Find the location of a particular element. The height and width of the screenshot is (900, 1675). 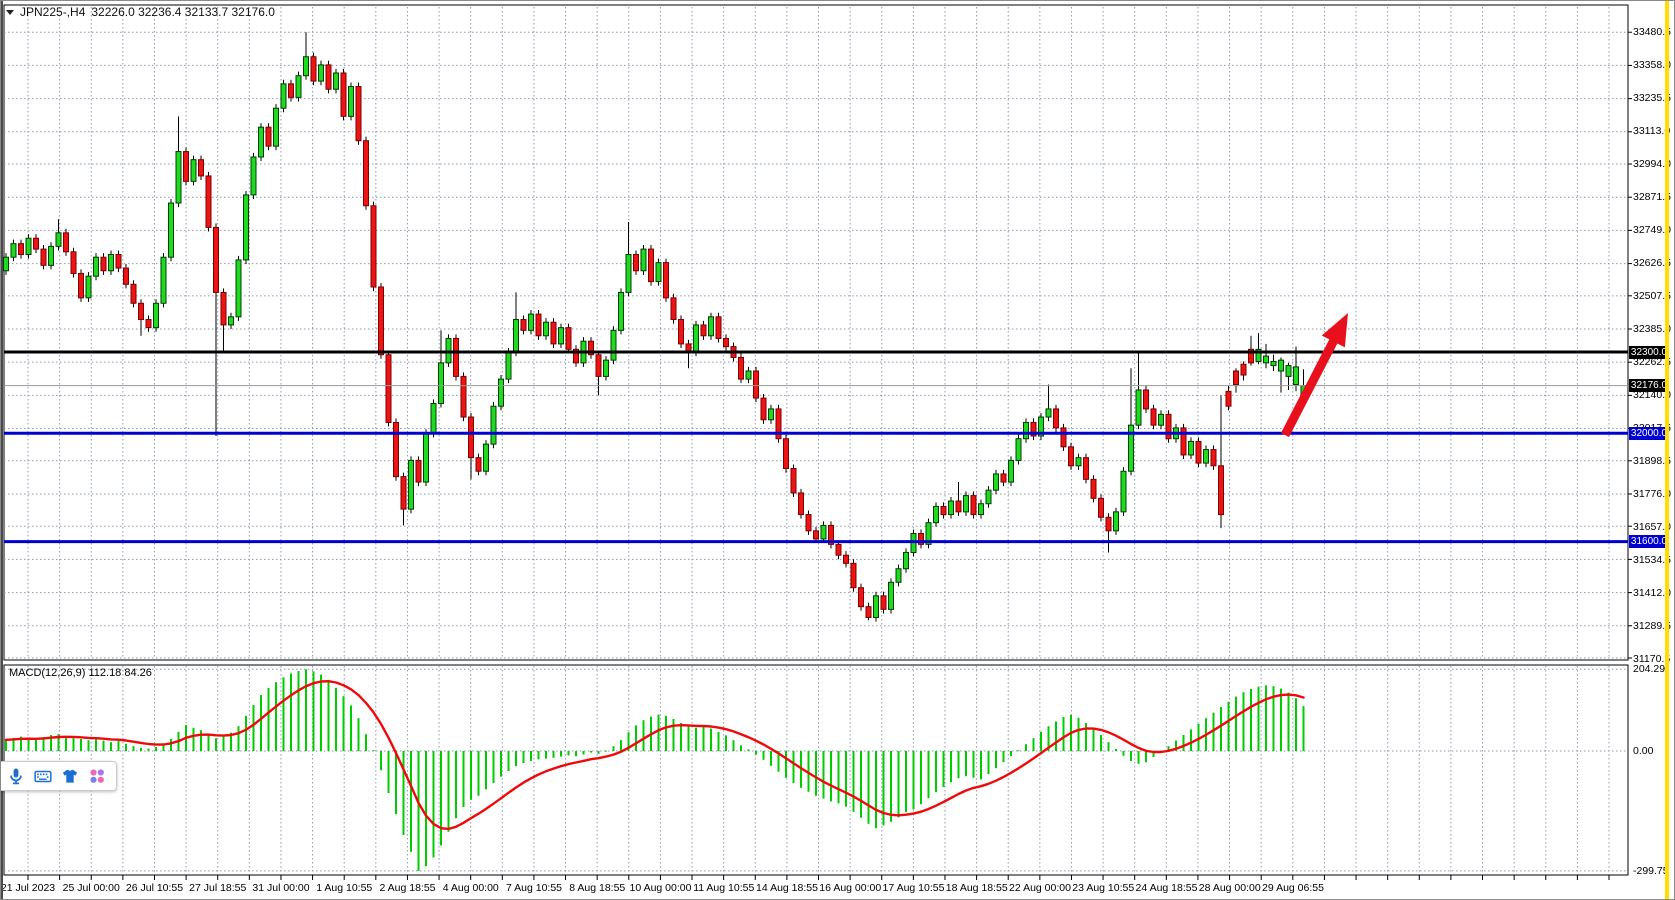

macd-min-label: -299.75 is located at coordinates (1651, 870).